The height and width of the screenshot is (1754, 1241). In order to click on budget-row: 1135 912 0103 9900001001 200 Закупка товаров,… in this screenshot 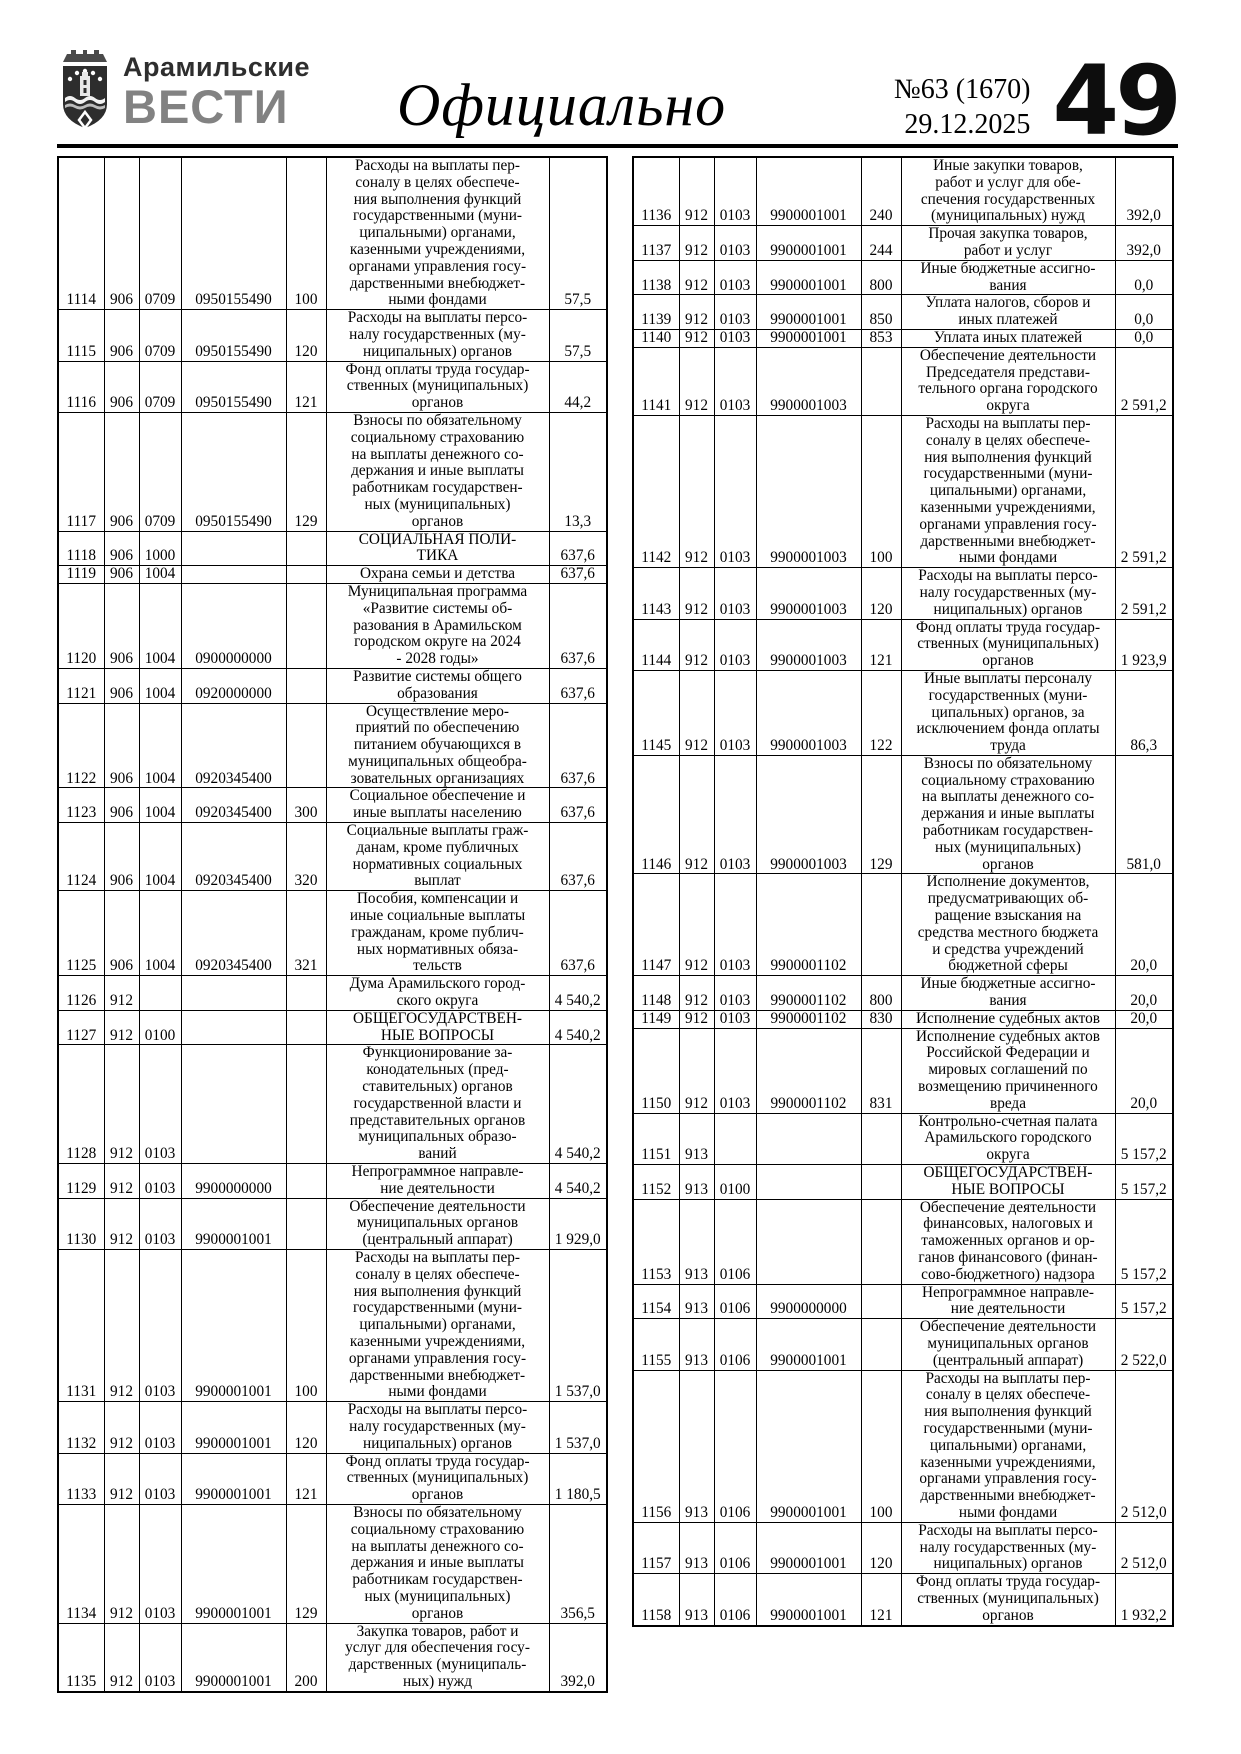, I will do `click(332, 1657)`.